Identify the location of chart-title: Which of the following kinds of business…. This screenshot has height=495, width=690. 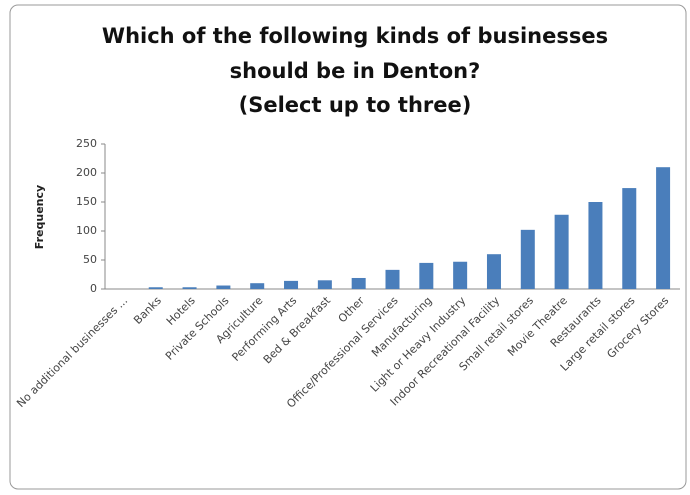
(355, 36).